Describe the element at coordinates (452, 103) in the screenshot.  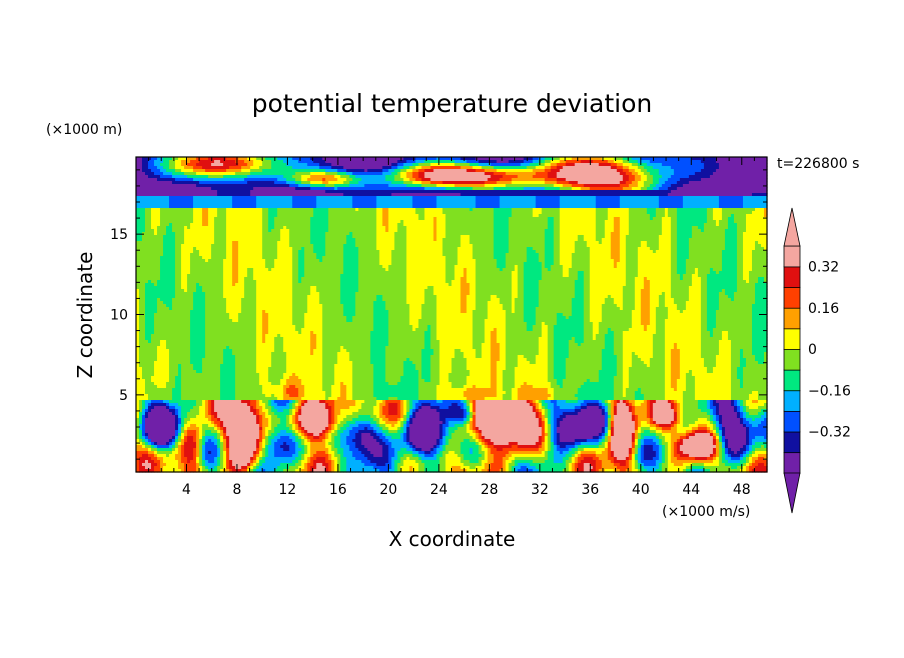
I see `chart-title: potential temperature deviation` at that location.